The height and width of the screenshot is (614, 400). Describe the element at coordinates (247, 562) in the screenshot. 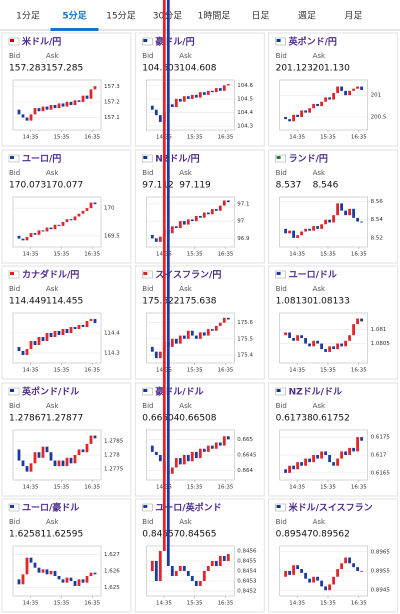

I see `y-tick-label: 0.8455` at that location.